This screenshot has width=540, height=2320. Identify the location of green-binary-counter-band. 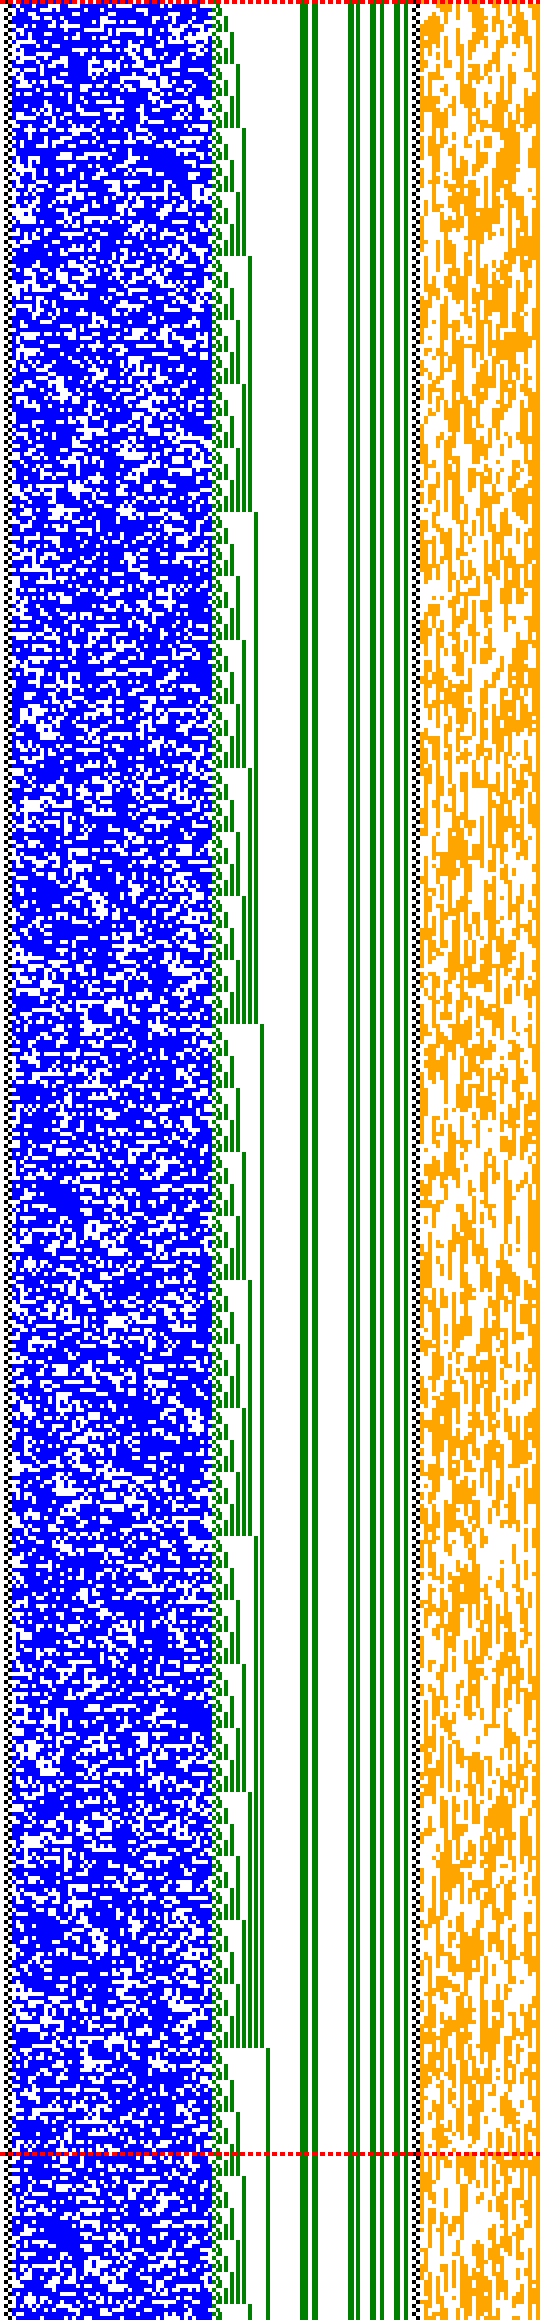
(241, 1160).